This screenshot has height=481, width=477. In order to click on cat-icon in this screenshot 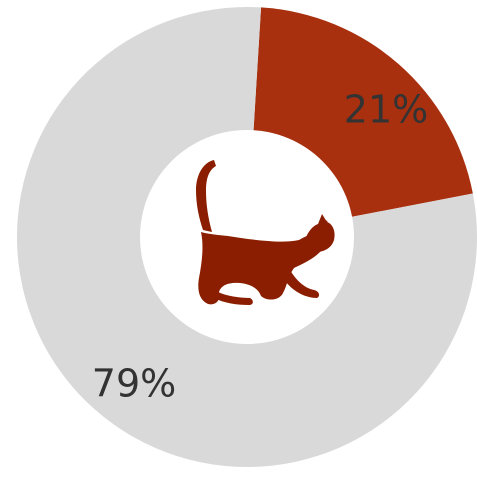, I will do `click(265, 232)`.